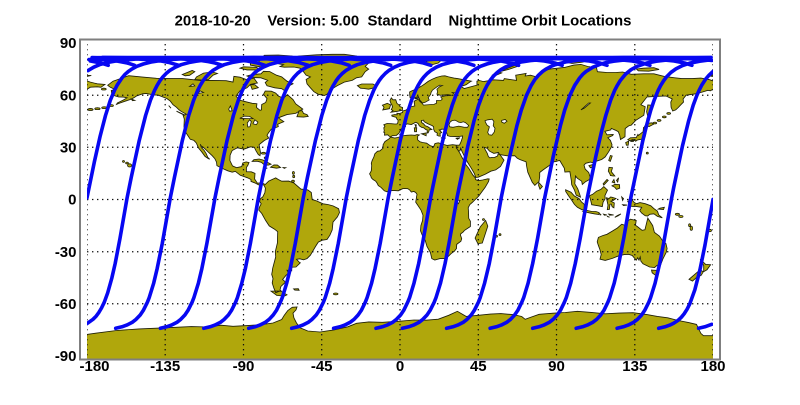 This screenshot has height=405, width=800. Describe the element at coordinates (66, 252) in the screenshot. I see `svg-text: -30` at that location.